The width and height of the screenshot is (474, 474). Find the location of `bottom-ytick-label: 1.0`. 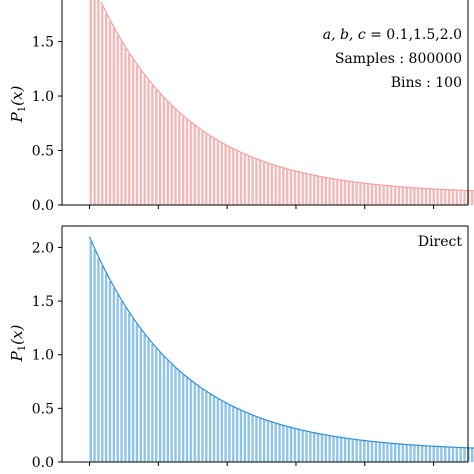

bottom-ytick-label: 1.0 is located at coordinates (43, 356).